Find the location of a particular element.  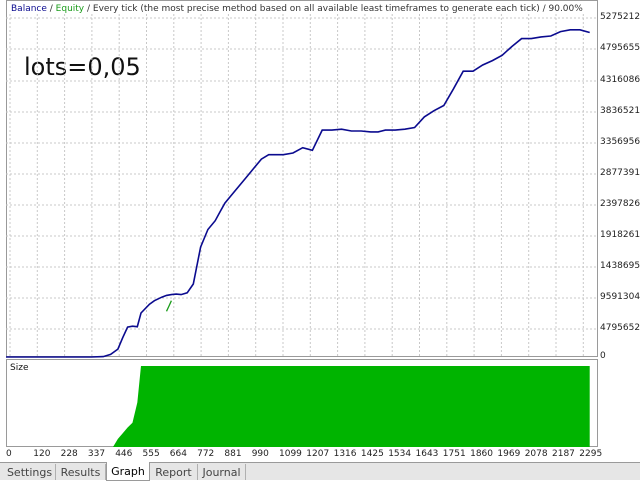

y-tick-label: 2877391 is located at coordinates (620, 173).